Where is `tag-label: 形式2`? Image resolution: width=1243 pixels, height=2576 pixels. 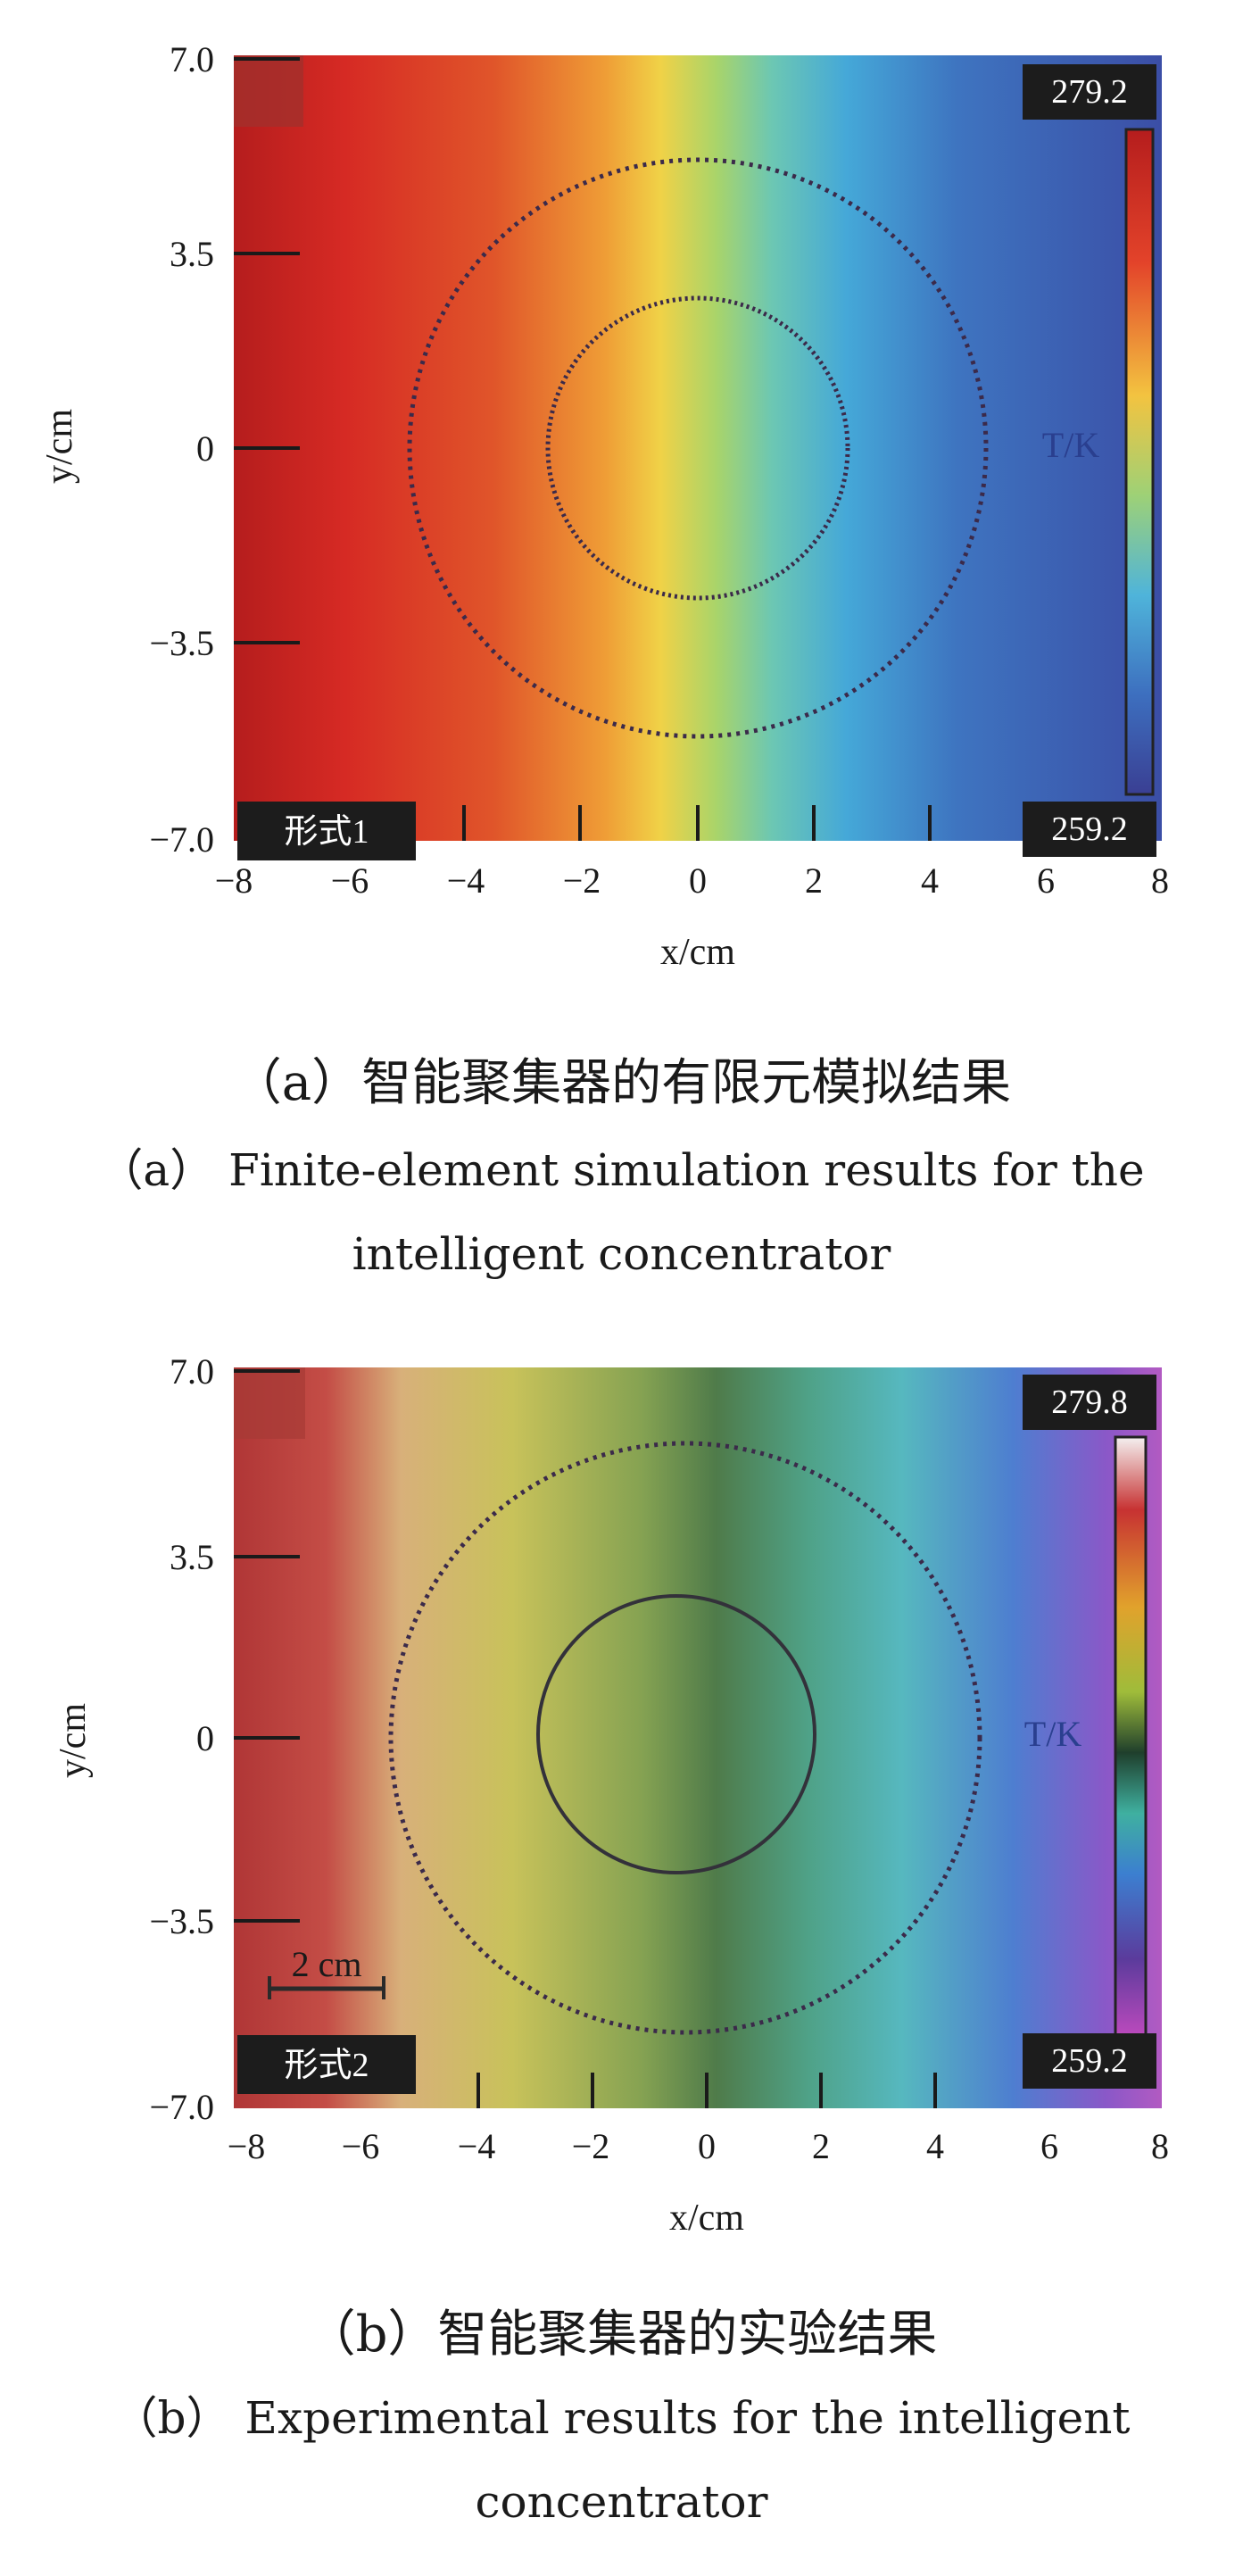
tag-label: 形式2 is located at coordinates (326, 2065).